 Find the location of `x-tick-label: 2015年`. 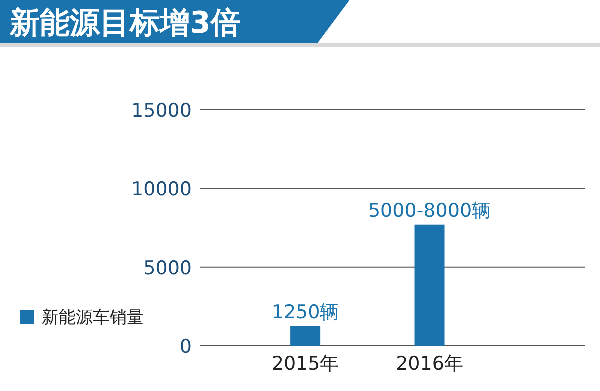

x-tick-label: 2015年 is located at coordinates (306, 364).